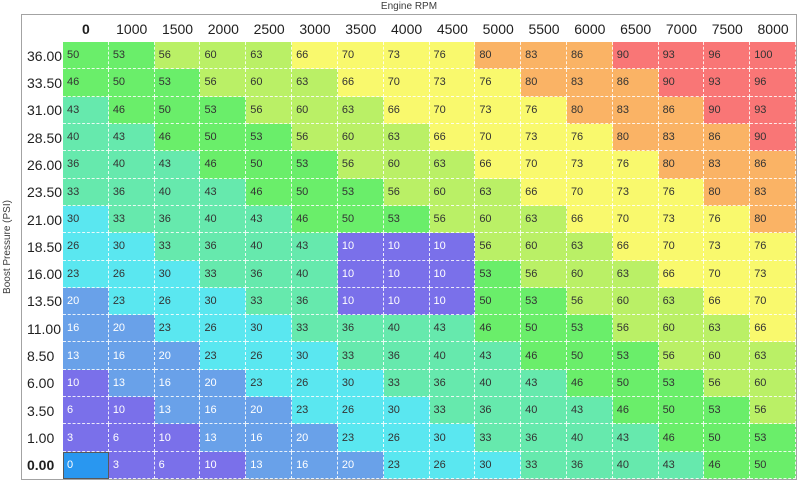 The width and height of the screenshot is (800, 486). I want to click on column-header-1000: 1000, so click(131, 28).